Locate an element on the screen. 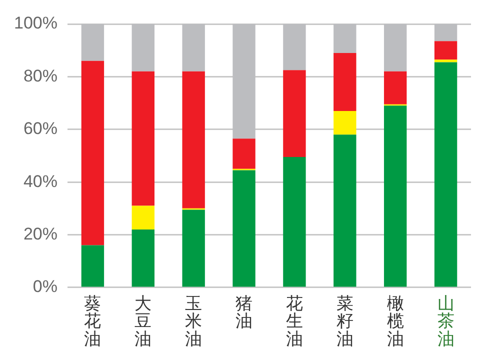  x-tick-label: 山茶油 is located at coordinates (445, 322).